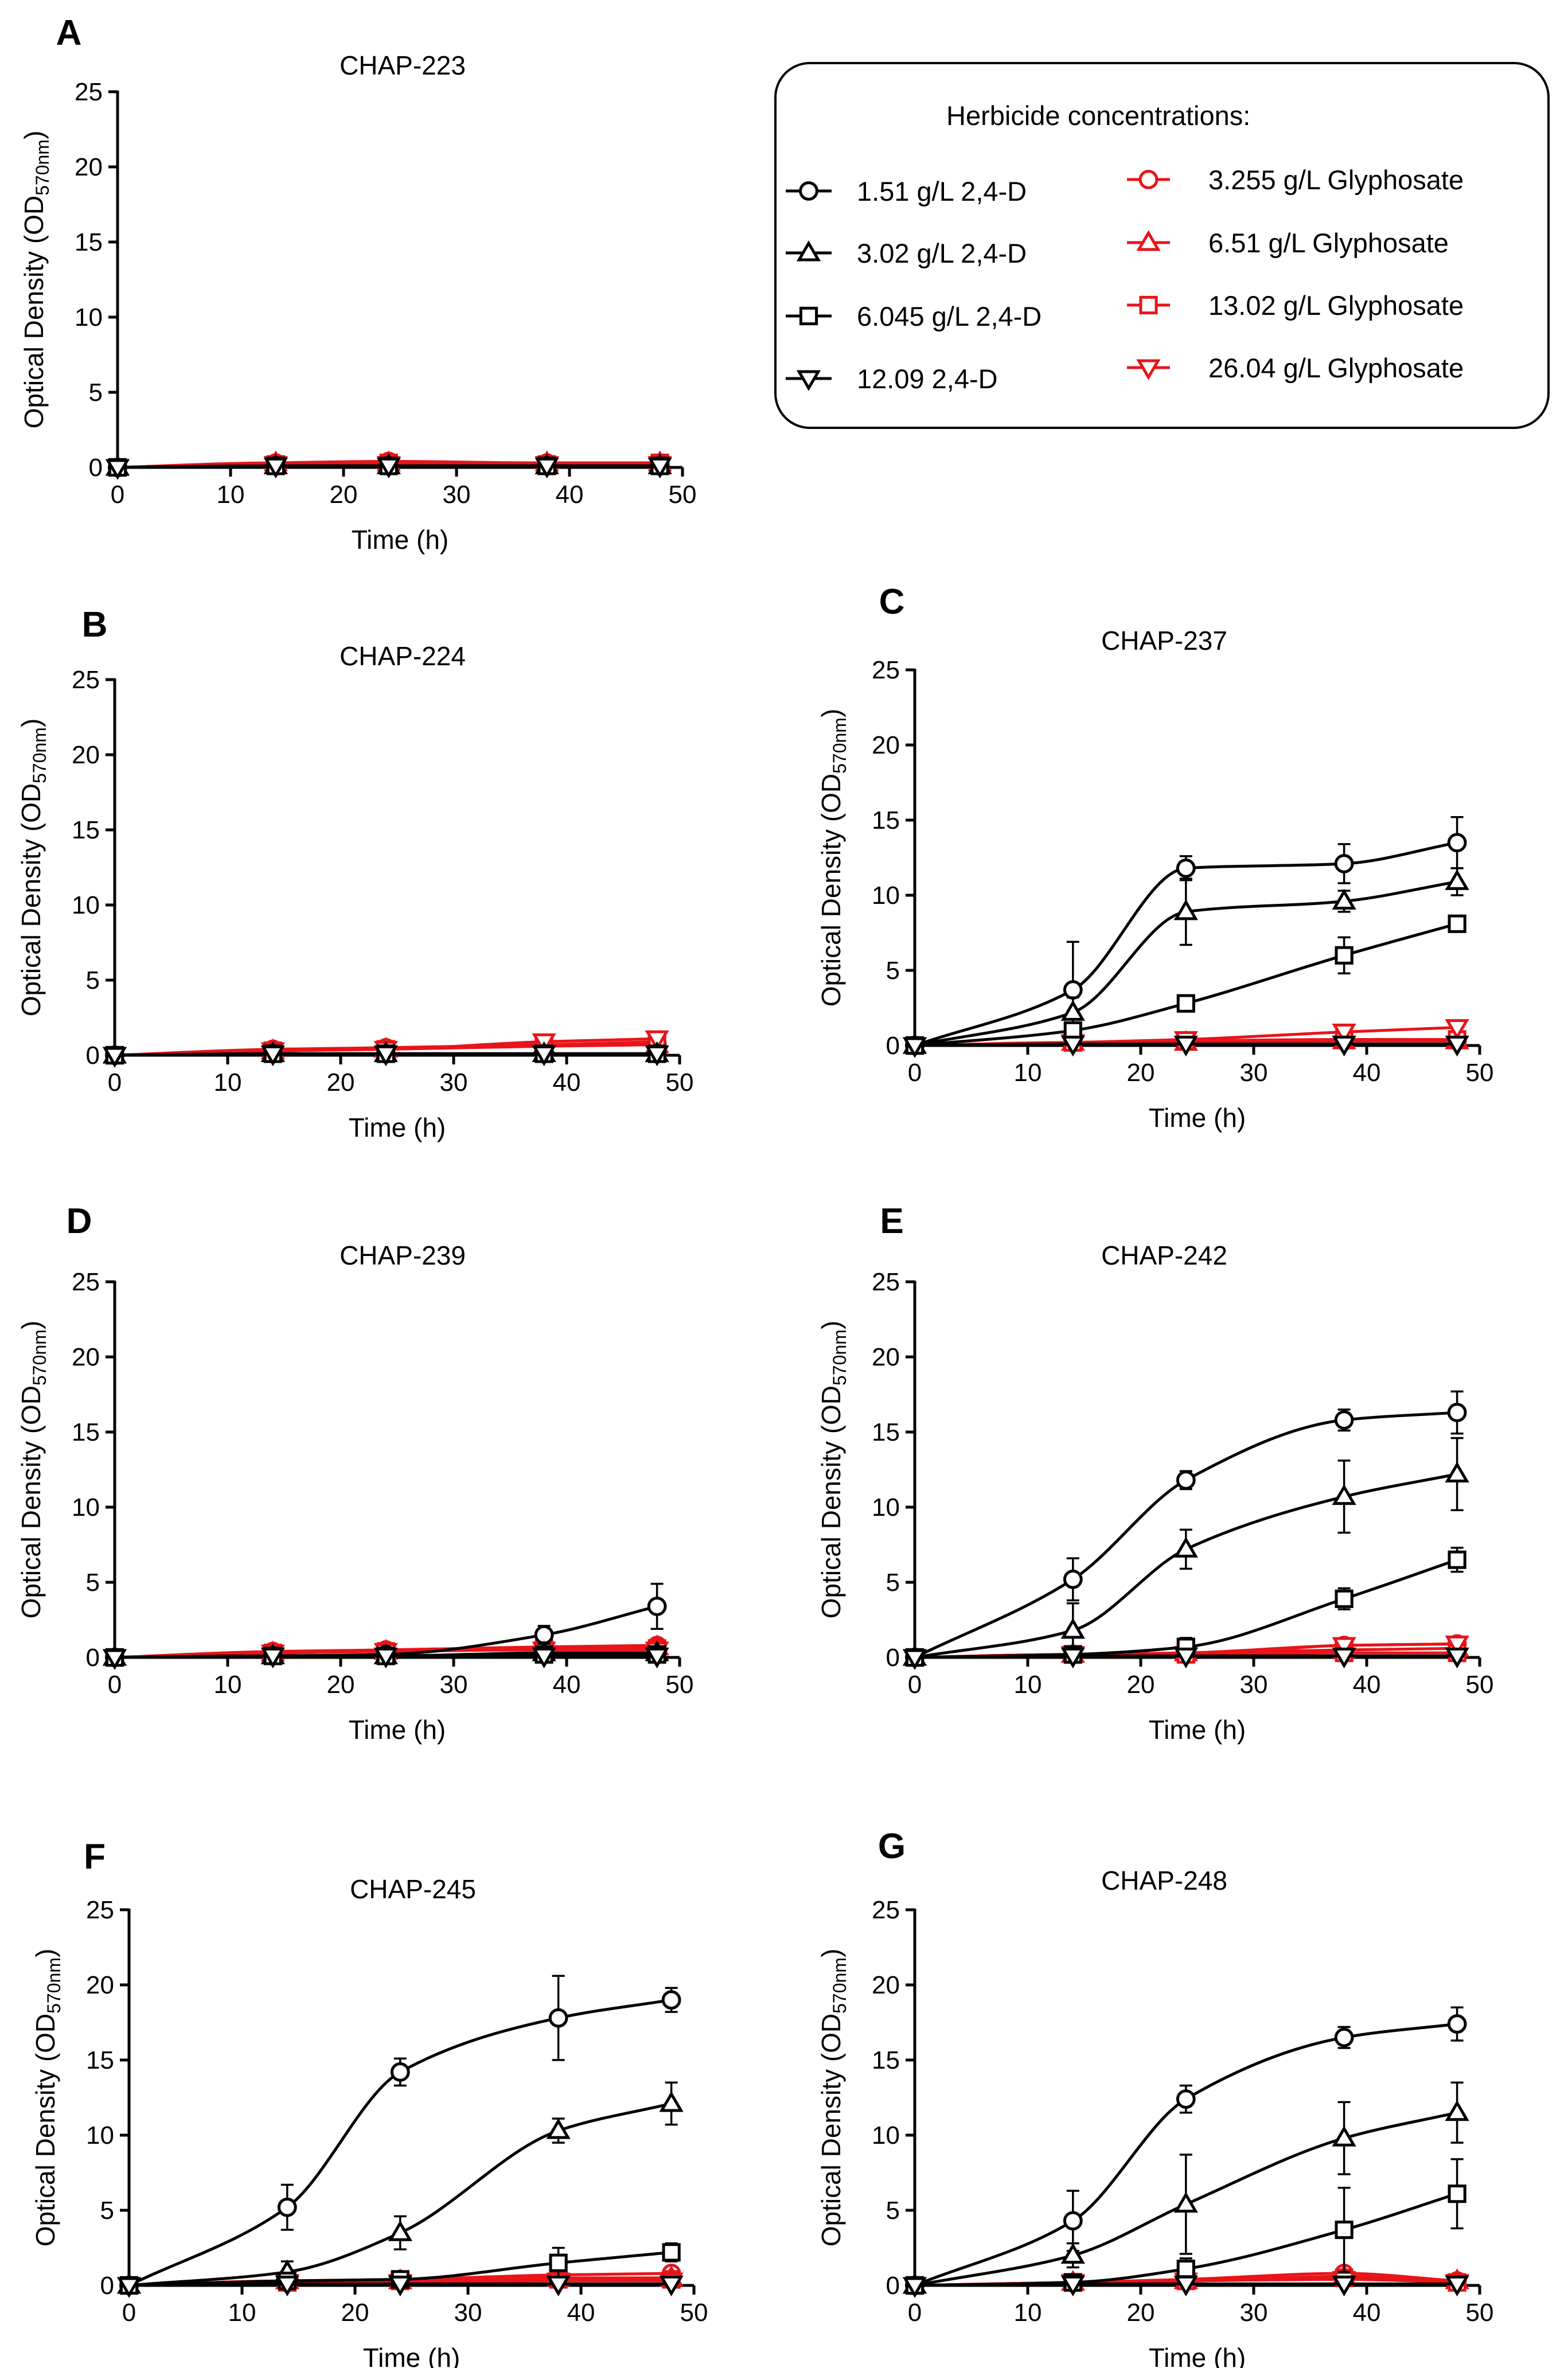 Image resolution: width=1568 pixels, height=2368 pixels. Describe the element at coordinates (1098, 115) in the screenshot. I see `legend-title: Herbicide concentrations:` at that location.